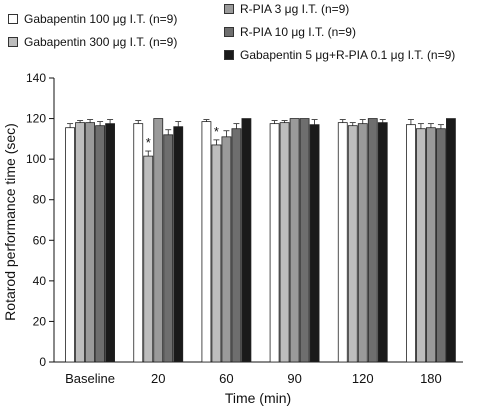 The image size is (479, 410). Describe the element at coordinates (13, 19) in the screenshot. I see `legend-swatch-gaba100` at that location.